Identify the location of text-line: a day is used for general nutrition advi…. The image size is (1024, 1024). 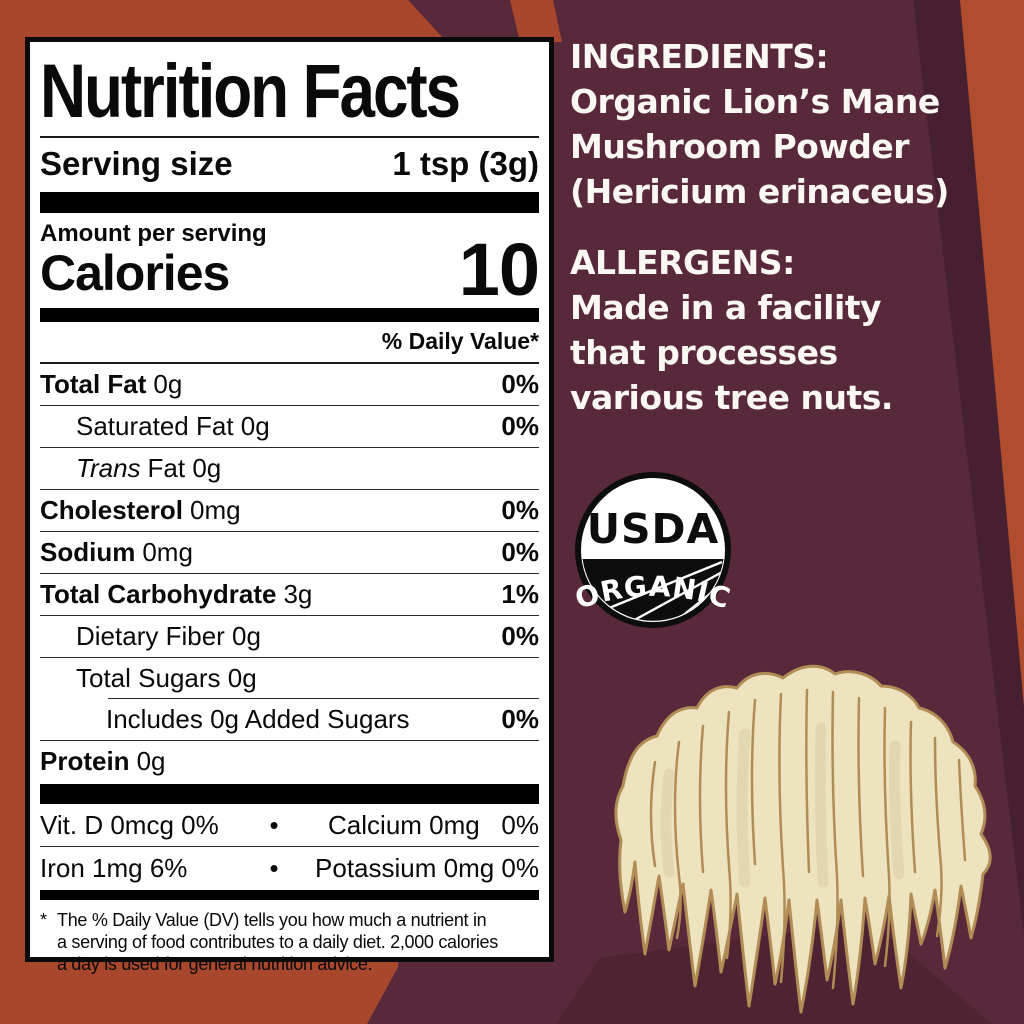
(215, 964).